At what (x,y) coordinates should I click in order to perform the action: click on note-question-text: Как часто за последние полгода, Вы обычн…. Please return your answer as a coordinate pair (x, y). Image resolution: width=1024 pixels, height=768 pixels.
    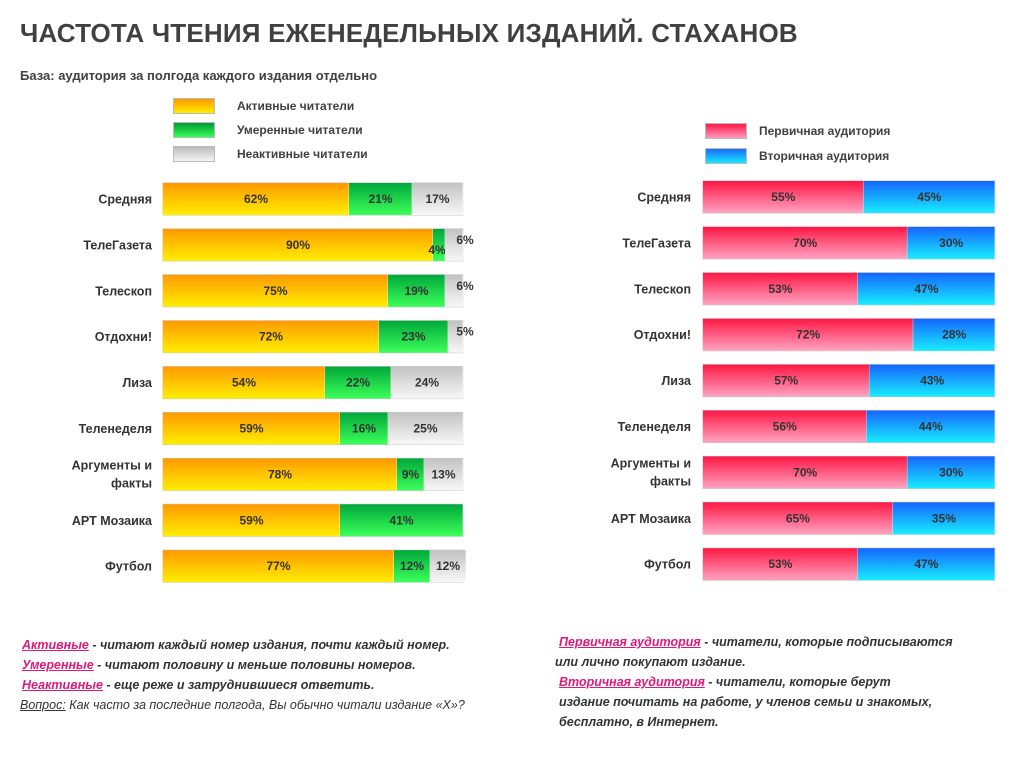
    Looking at the image, I should click on (265, 705).